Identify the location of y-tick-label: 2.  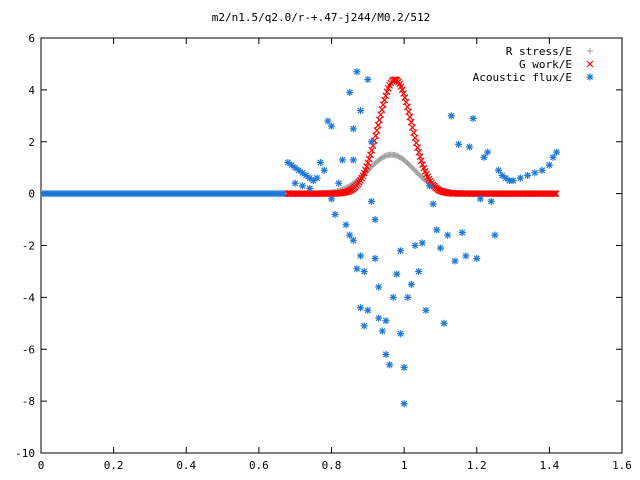
(31, 142).